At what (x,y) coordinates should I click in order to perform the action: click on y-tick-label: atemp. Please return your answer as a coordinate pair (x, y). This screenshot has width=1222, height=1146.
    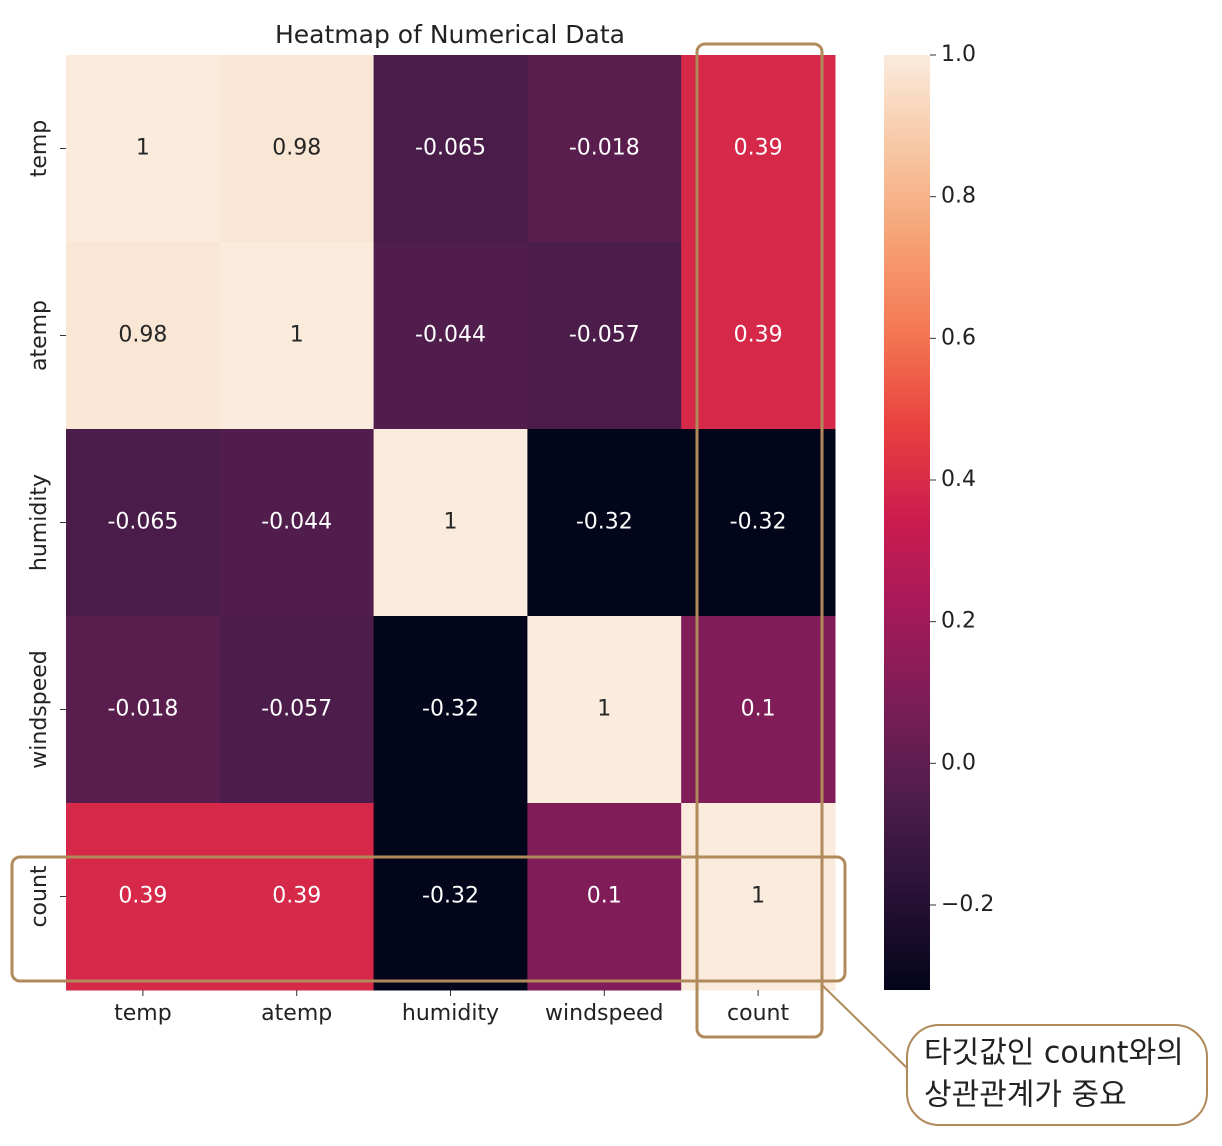
    Looking at the image, I should click on (39, 335).